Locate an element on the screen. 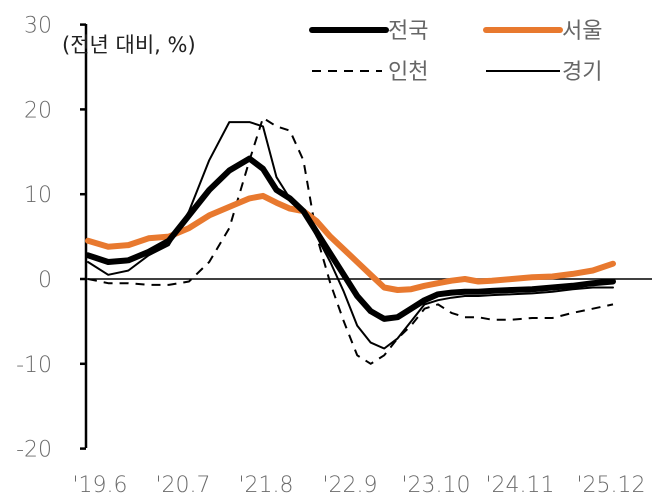  legend: 전국 서울 인천 경기 is located at coordinates (455, 52).